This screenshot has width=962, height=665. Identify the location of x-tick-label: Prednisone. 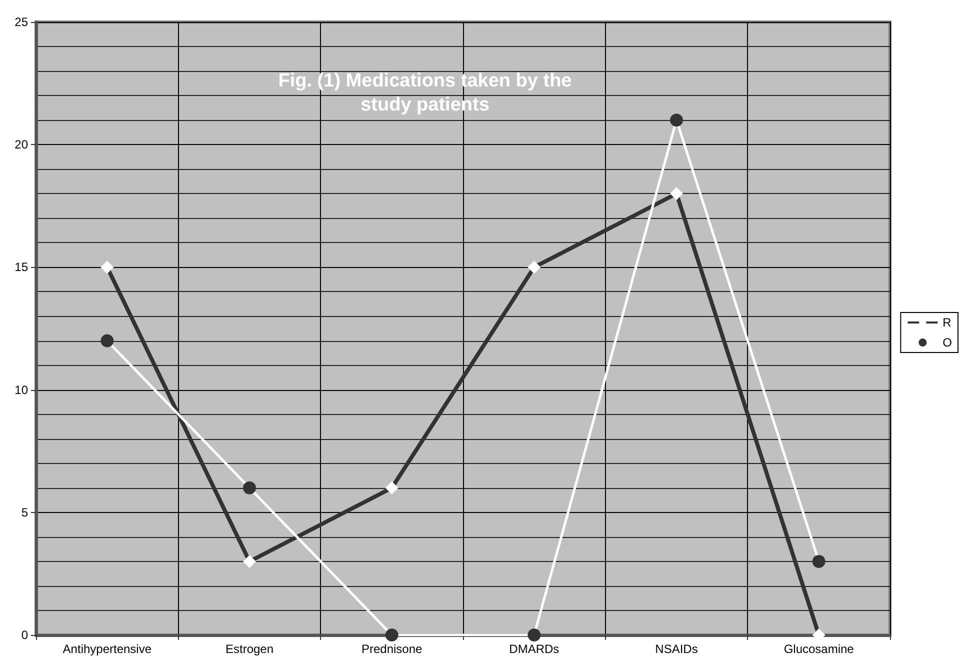
(392, 649).